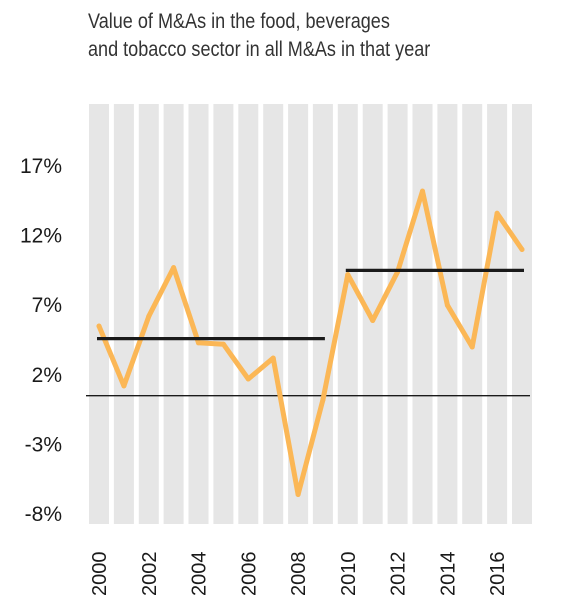  I want to click on data-point-2006, so click(248, 379).